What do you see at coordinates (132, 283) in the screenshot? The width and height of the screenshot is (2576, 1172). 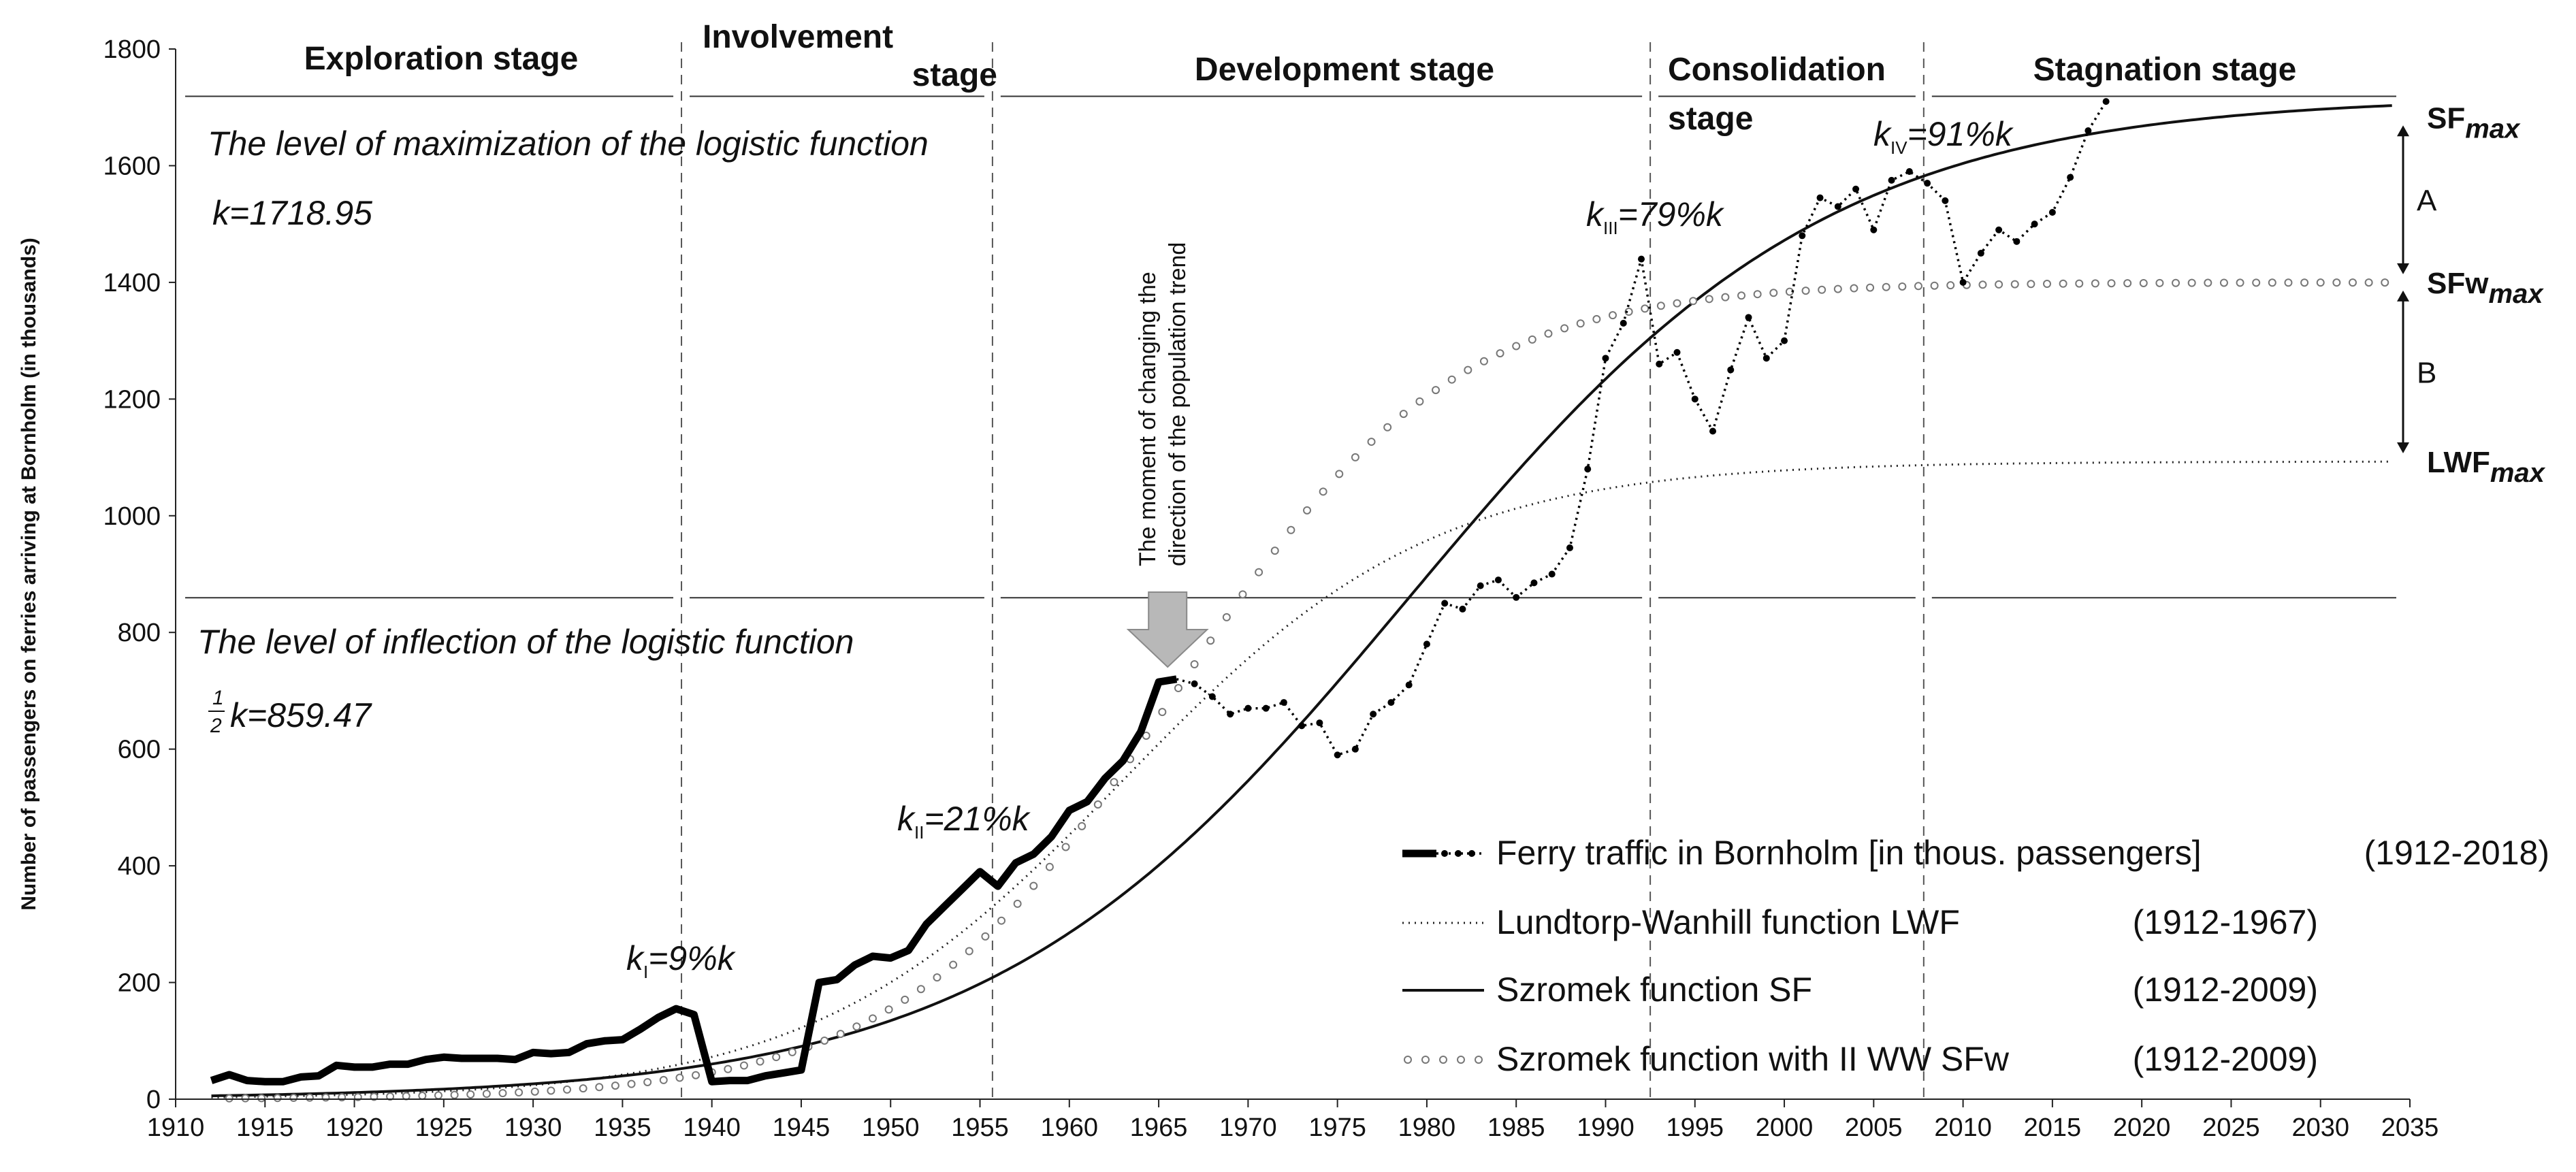 I see `y-tick-label: 1400` at bounding box center [132, 283].